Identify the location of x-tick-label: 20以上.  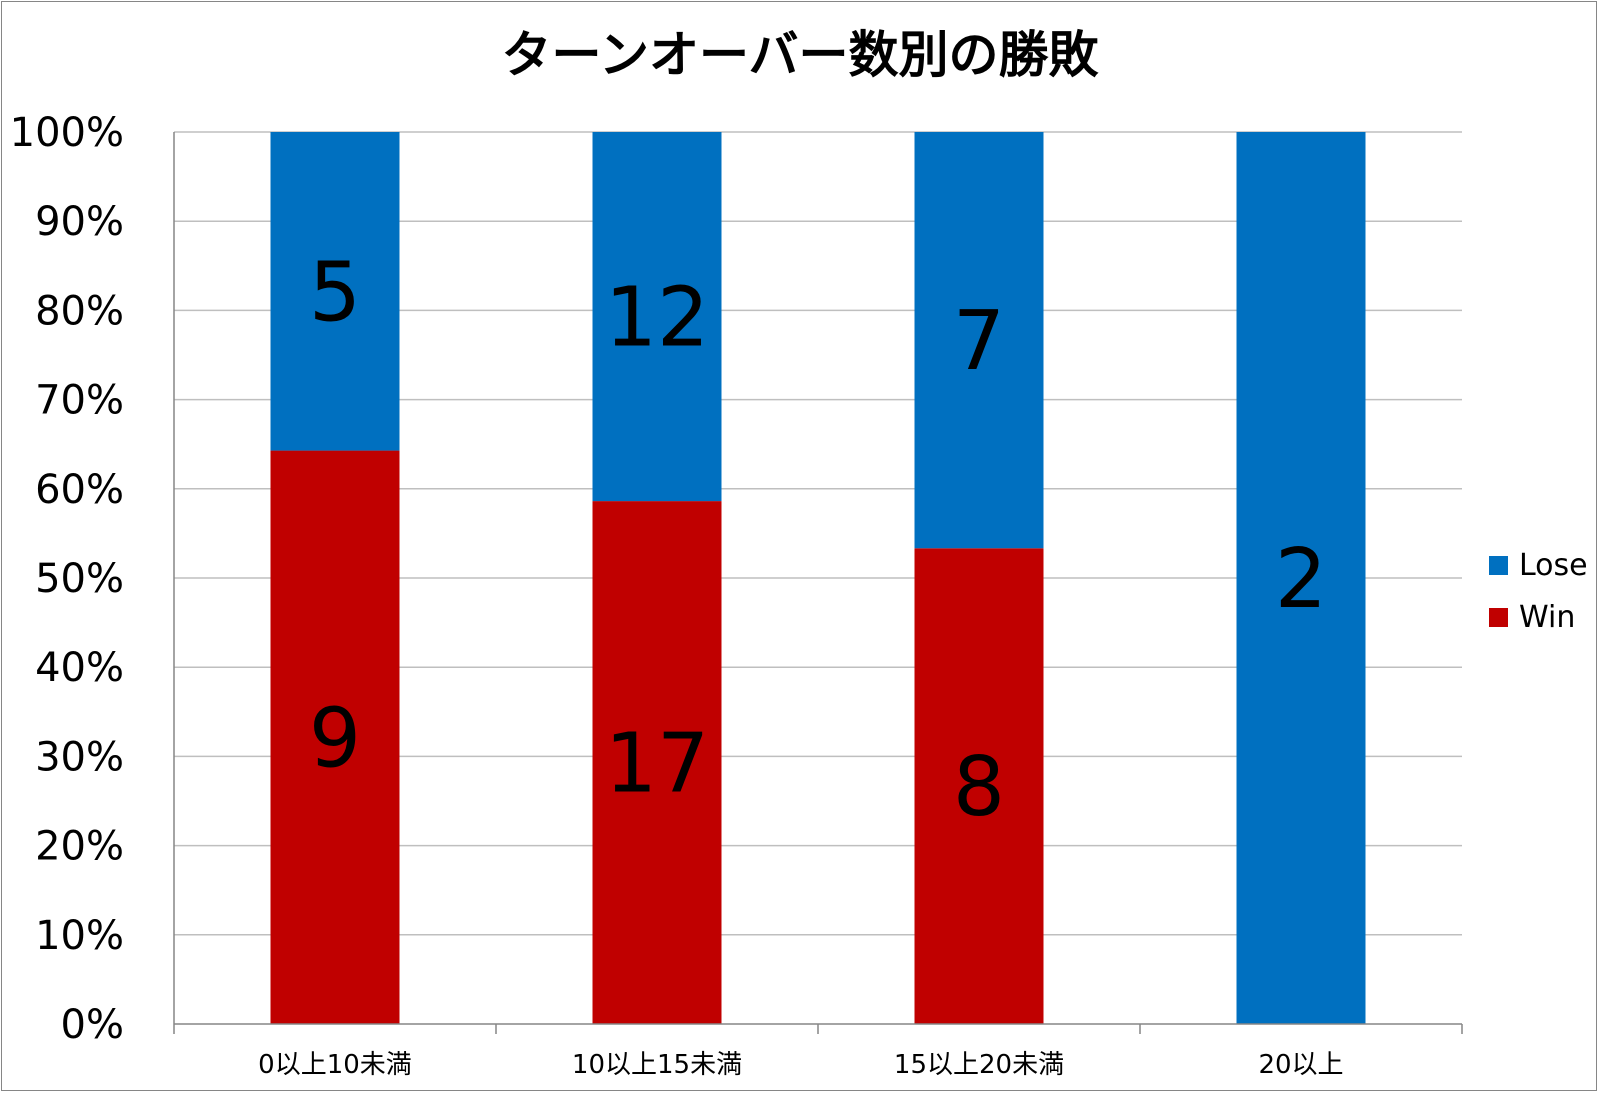
(1300, 1065).